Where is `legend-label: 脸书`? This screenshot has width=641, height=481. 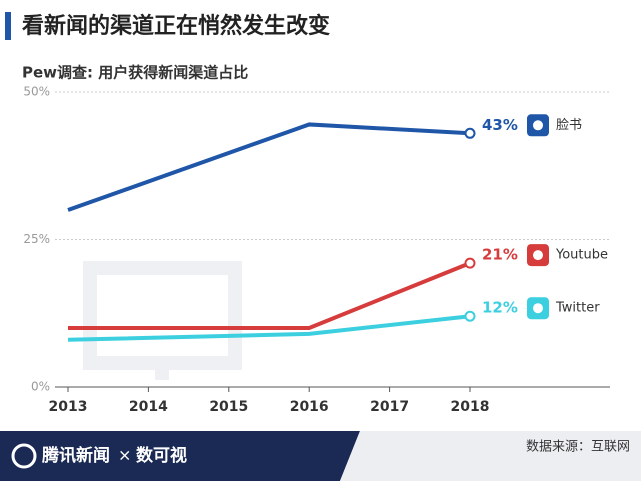 legend-label: 脸书 is located at coordinates (569, 125).